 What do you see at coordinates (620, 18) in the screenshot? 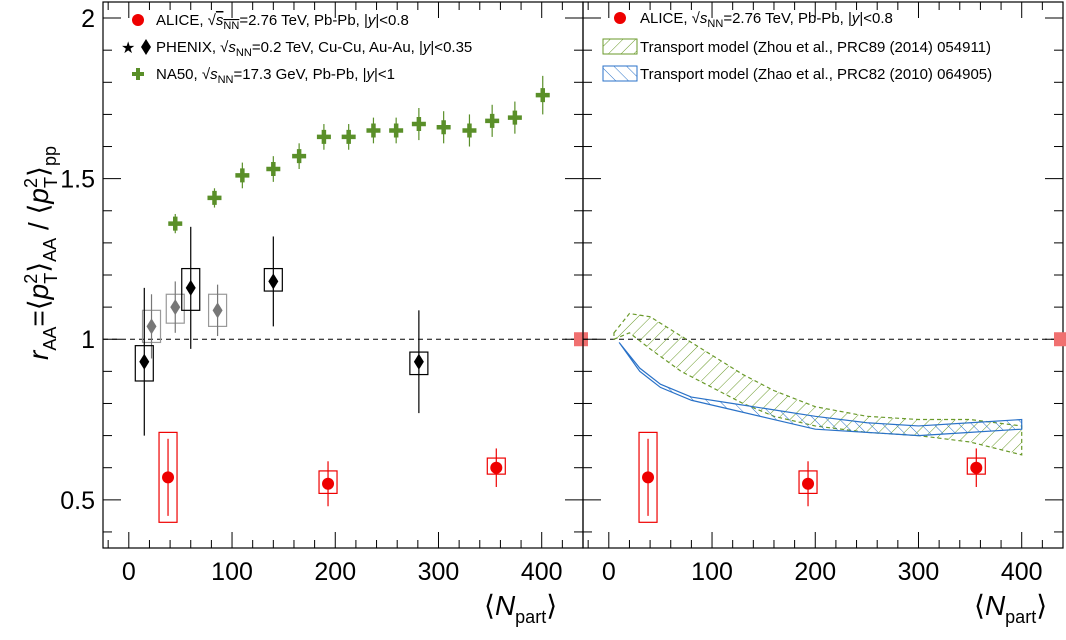
I see `legend-marker-alice-right` at bounding box center [620, 18].